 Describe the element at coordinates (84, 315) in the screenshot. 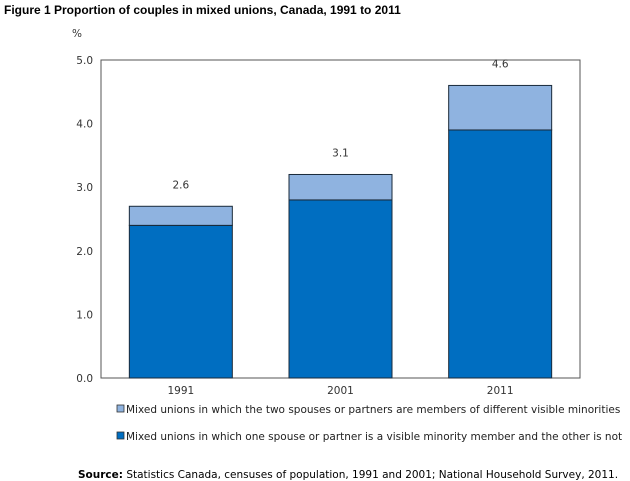

I see `y-tick-label: 1.0` at that location.